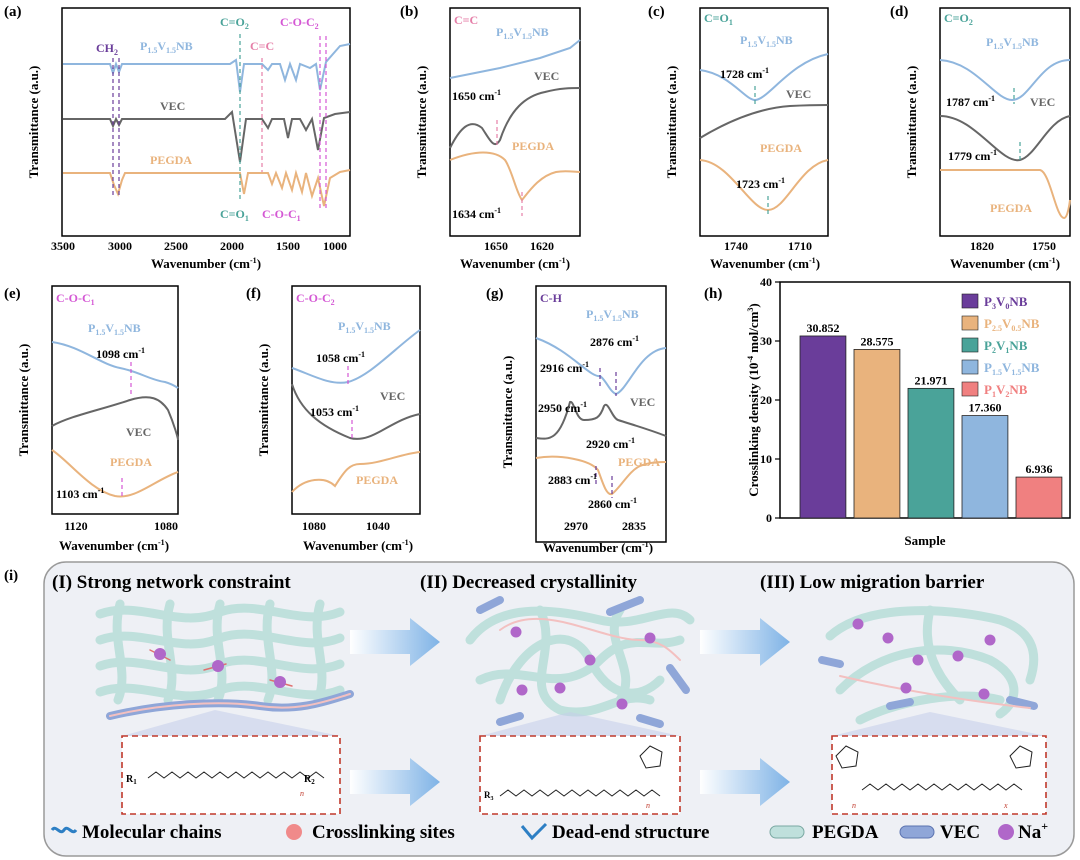 The image size is (1080, 860). I want to click on panel-b-pegda-curve, so click(515, 176).